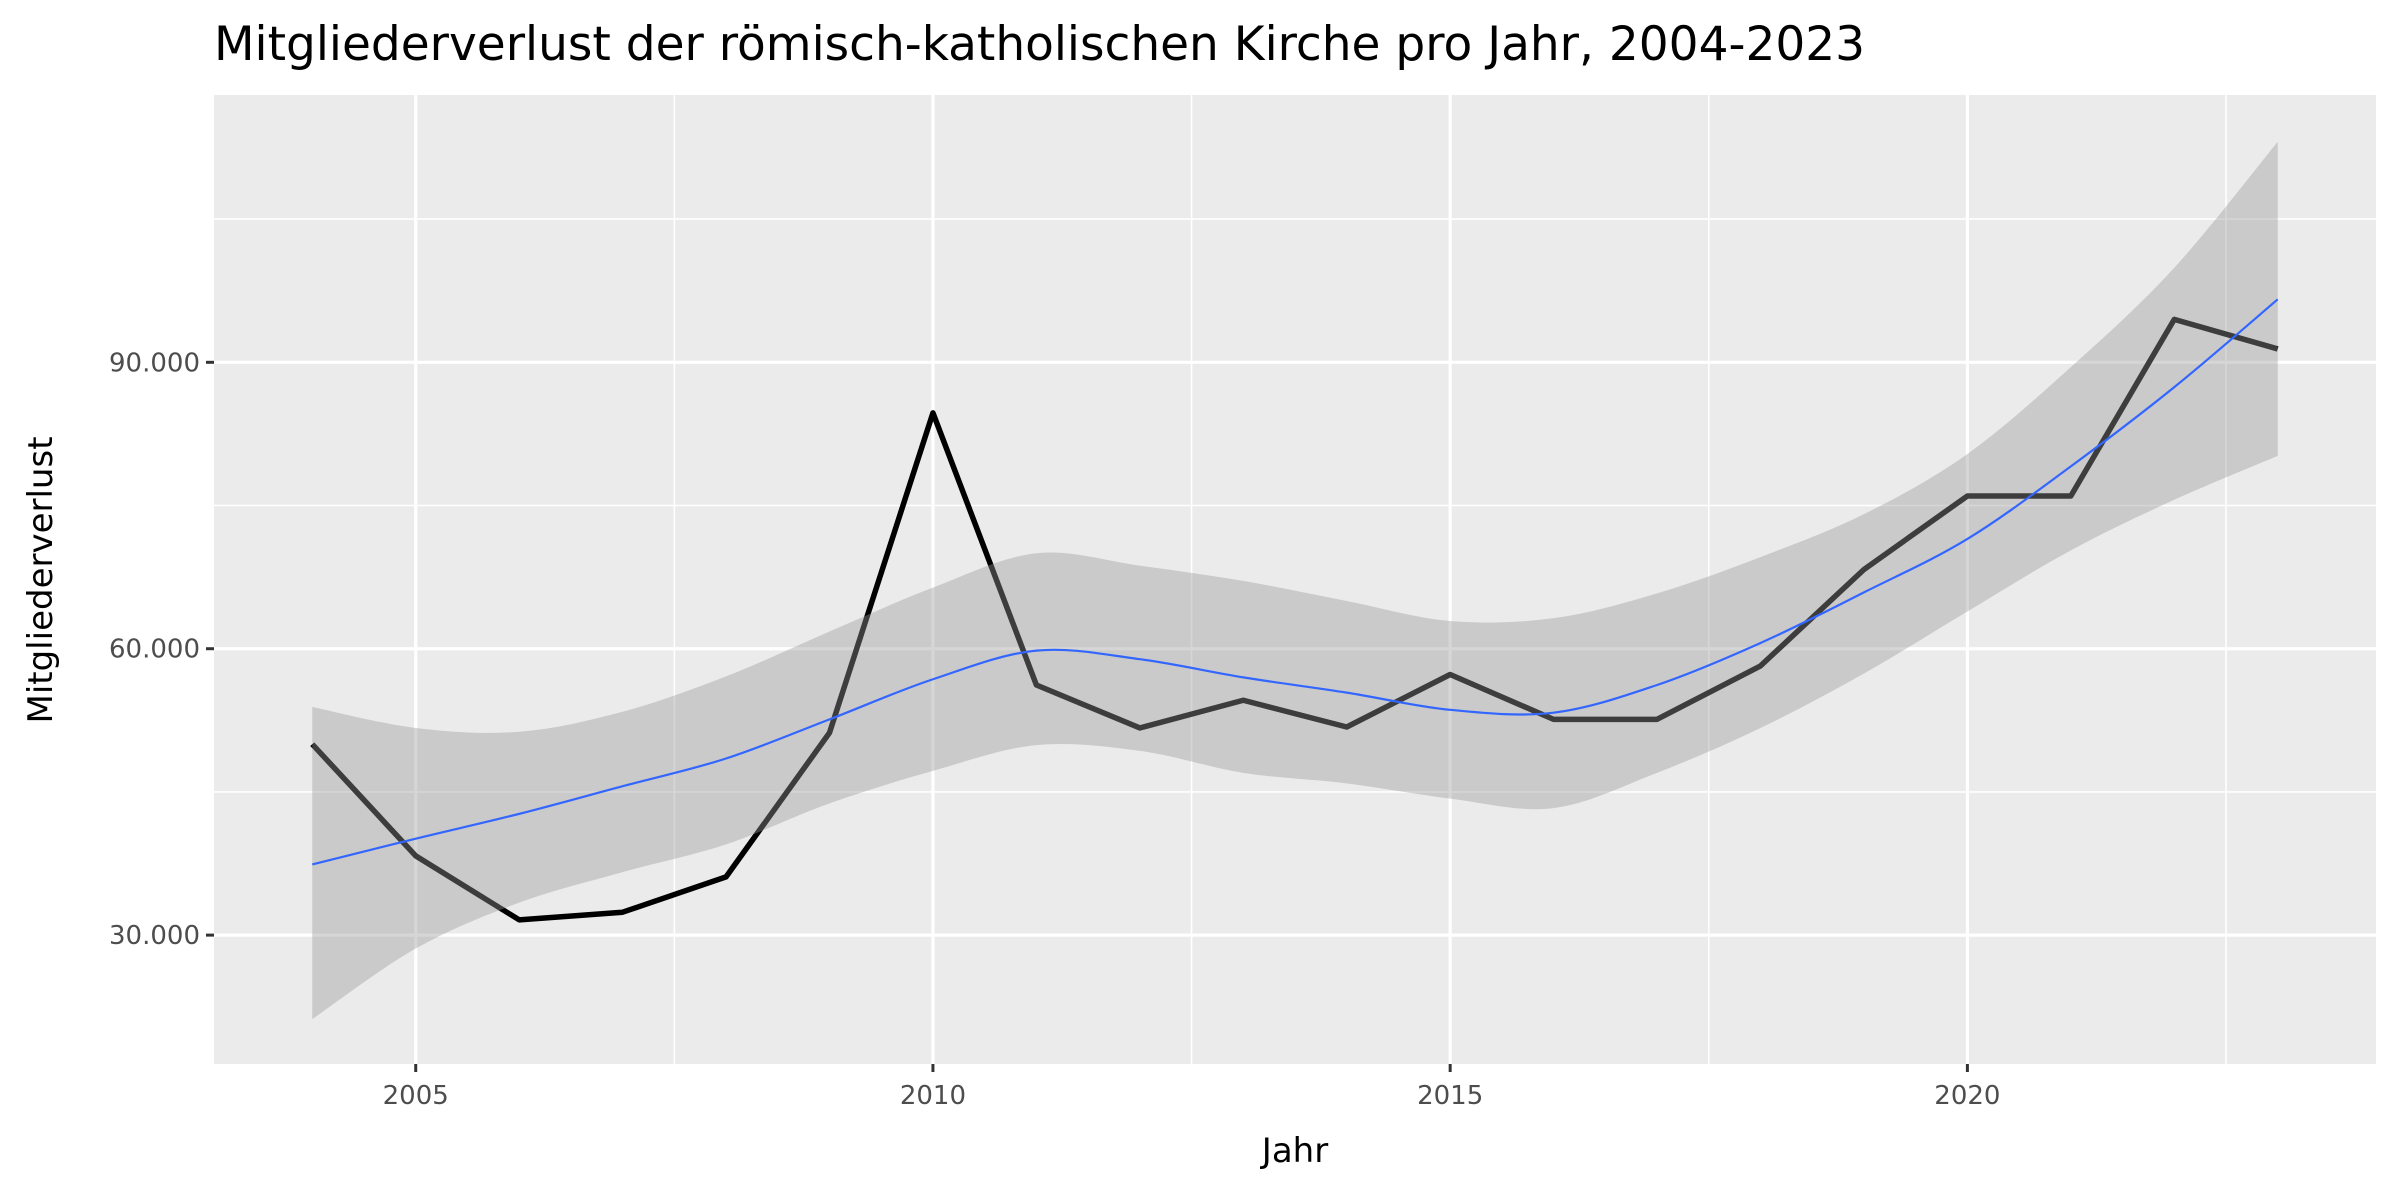 This screenshot has height=1200, width=2400. Describe the element at coordinates (154, 363) in the screenshot. I see `y-tick-label: 90.000` at that location.